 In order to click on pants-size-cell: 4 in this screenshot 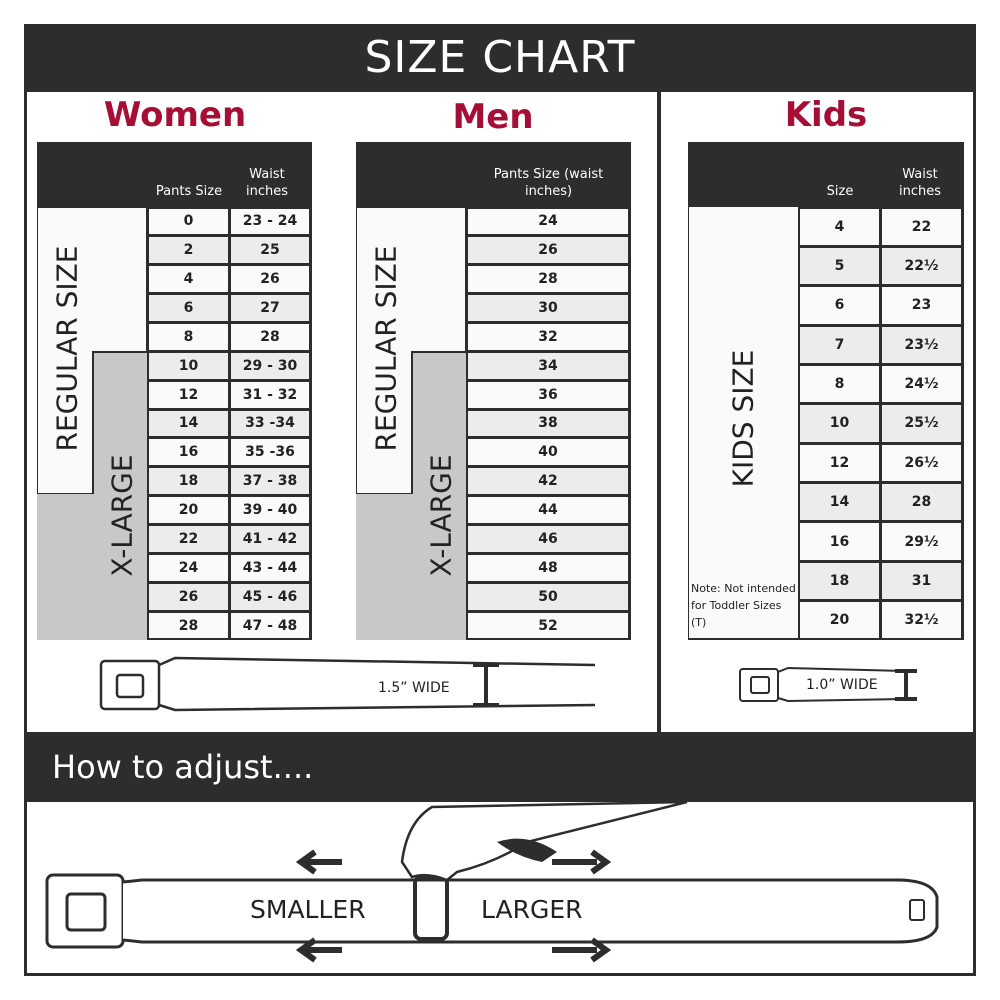, I will do `click(188, 279)`.